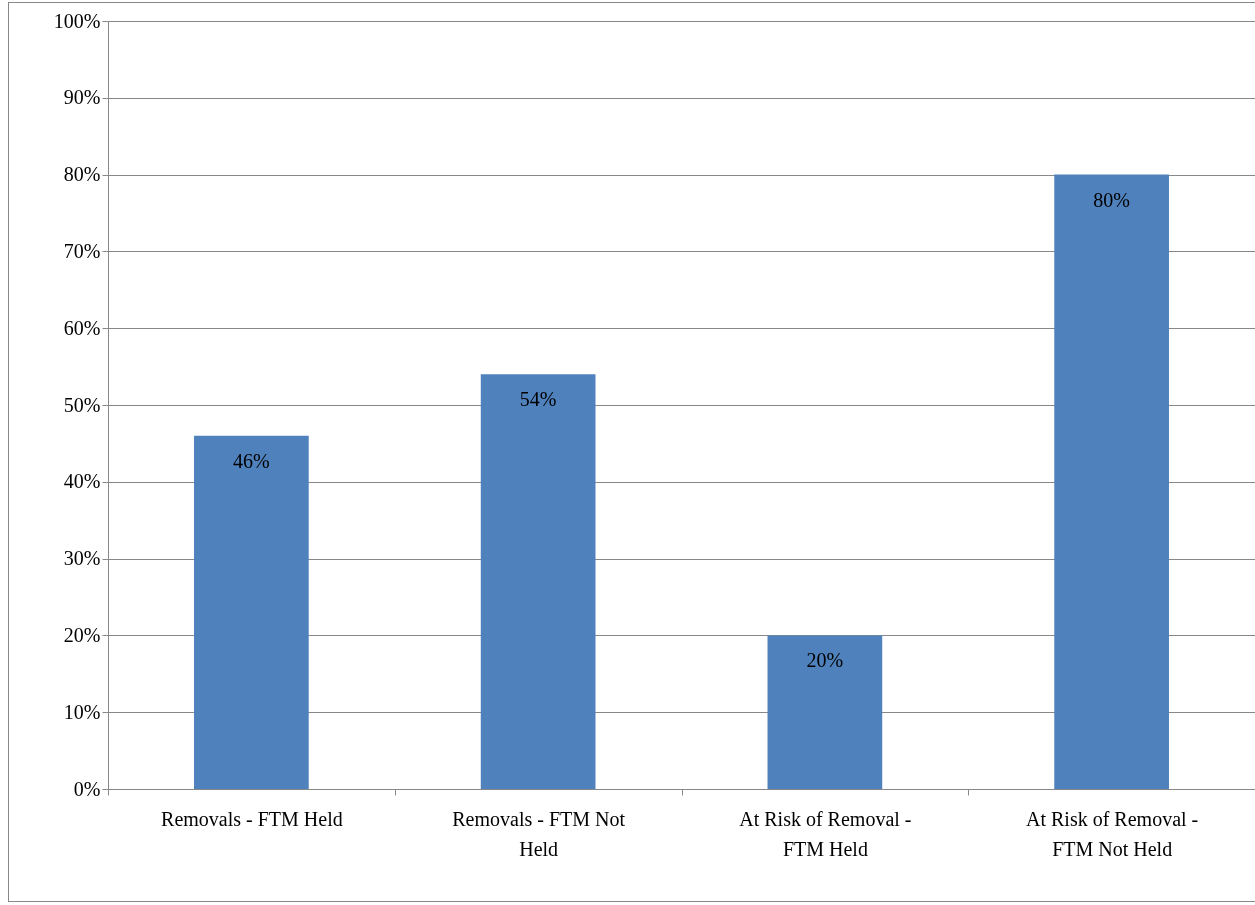 The image size is (1255, 905). What do you see at coordinates (82, 711) in the screenshot?
I see `y-tick-label: 10%` at bounding box center [82, 711].